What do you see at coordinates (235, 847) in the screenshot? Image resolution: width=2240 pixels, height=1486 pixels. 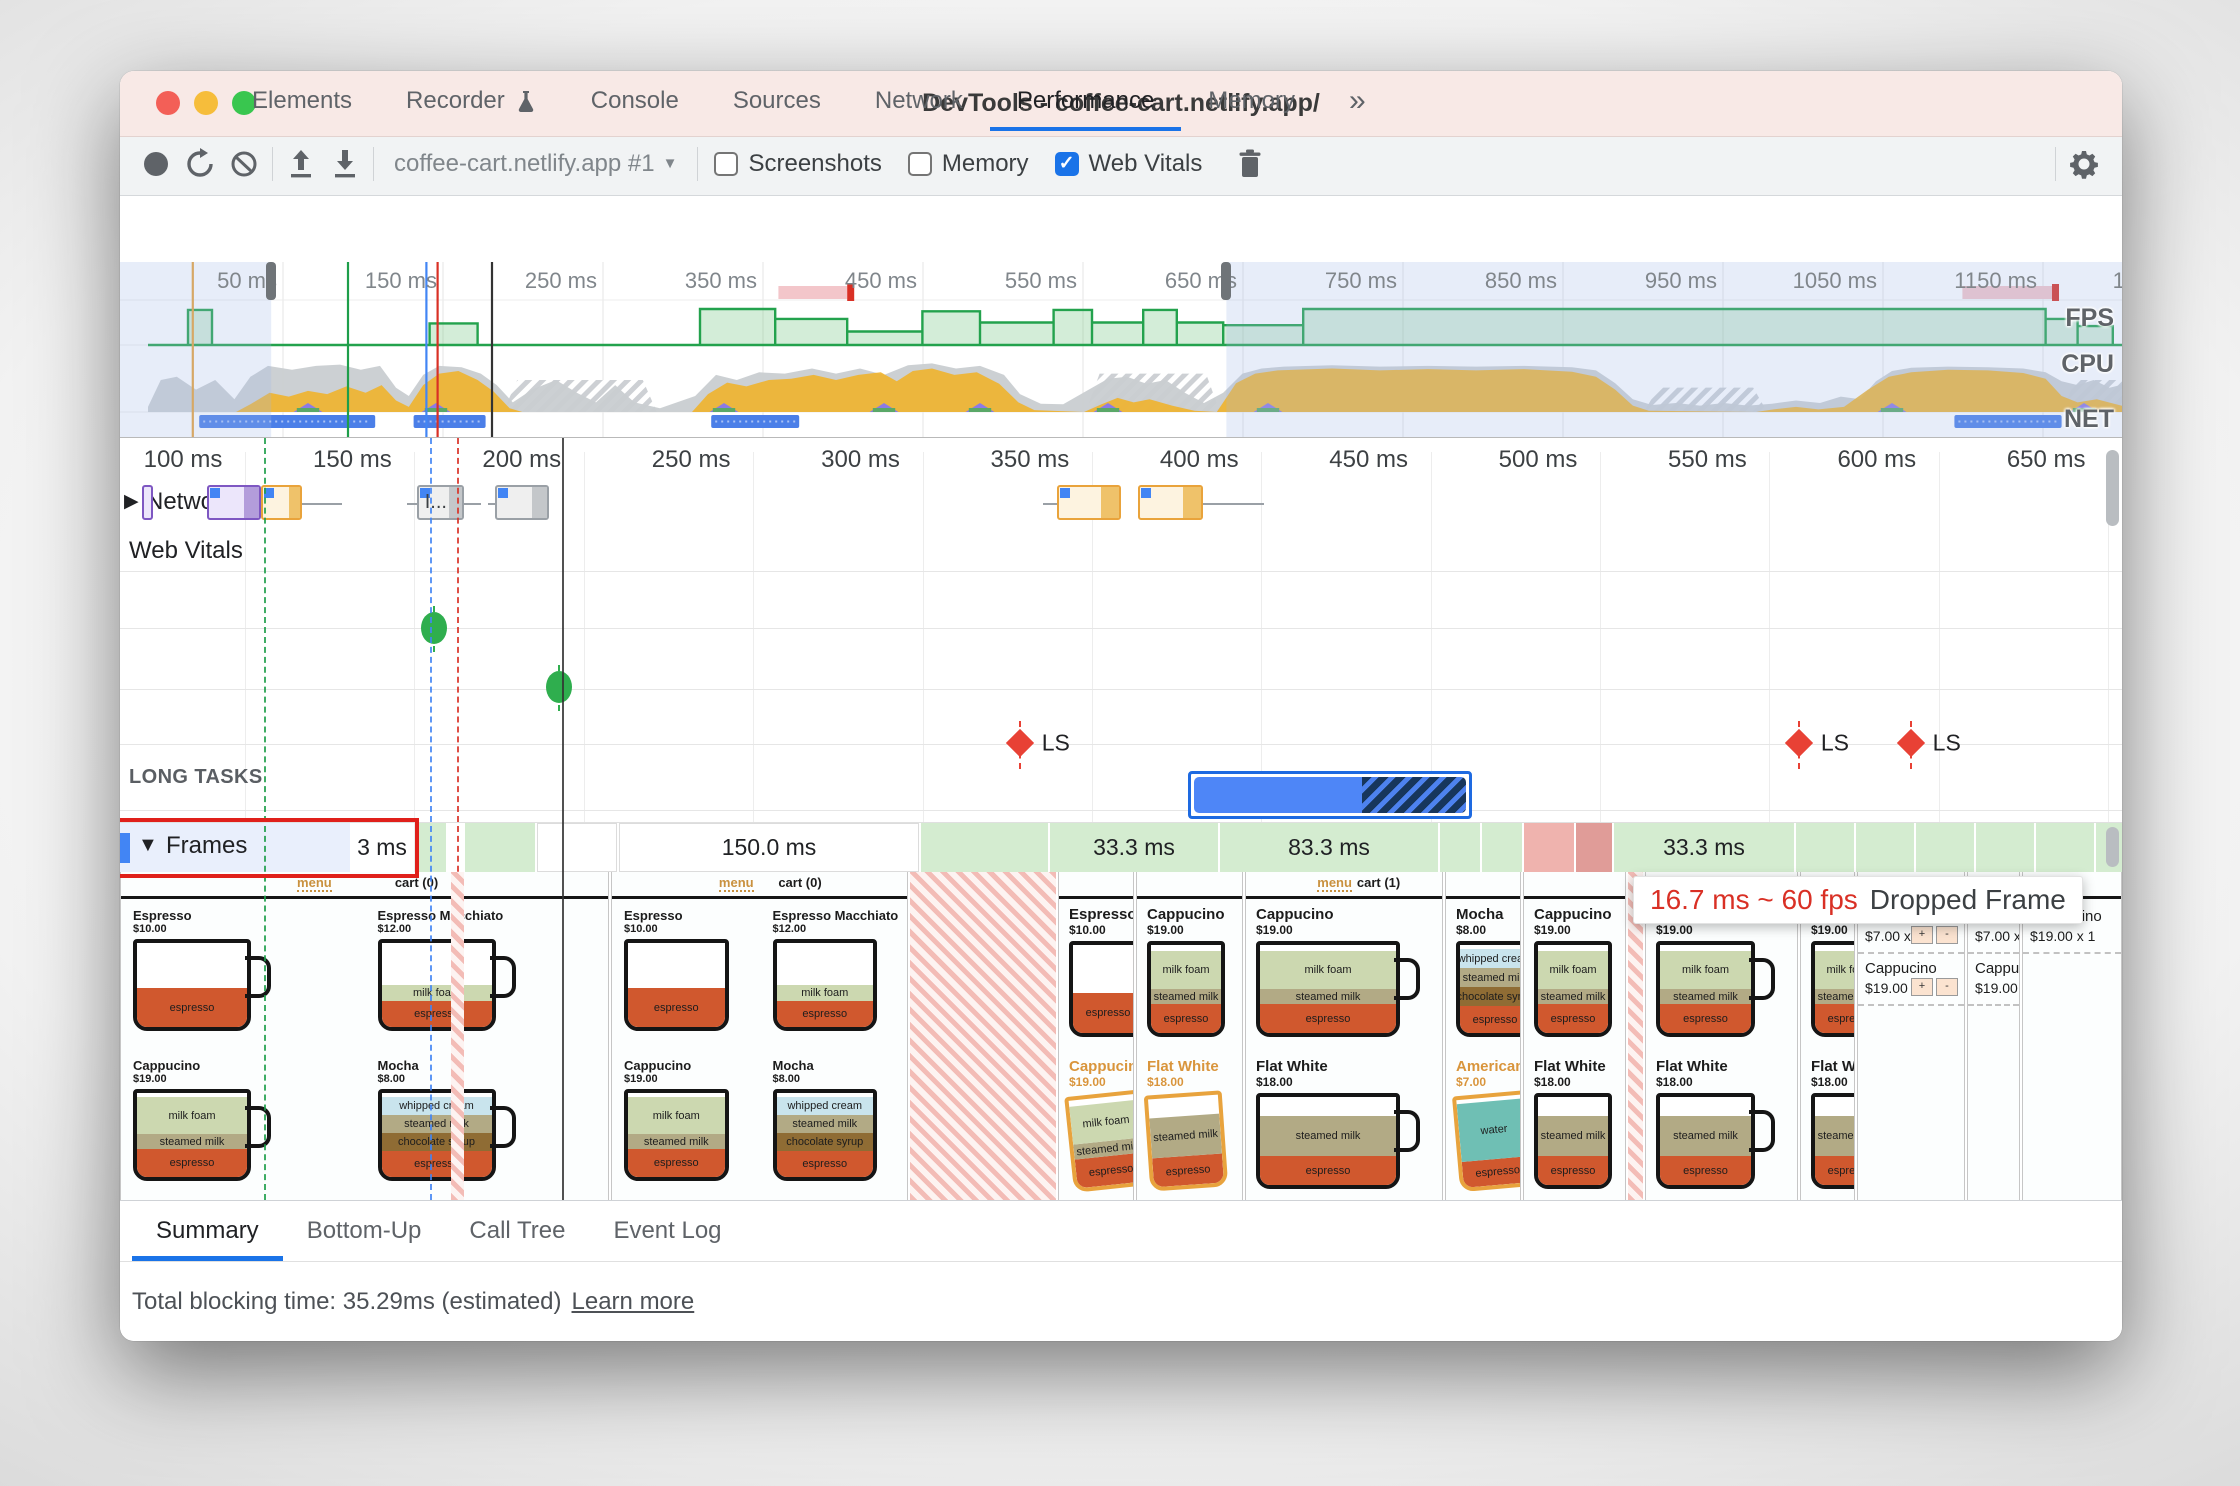 I see `frames-track-header: ▼ Frames` at bounding box center [235, 847].